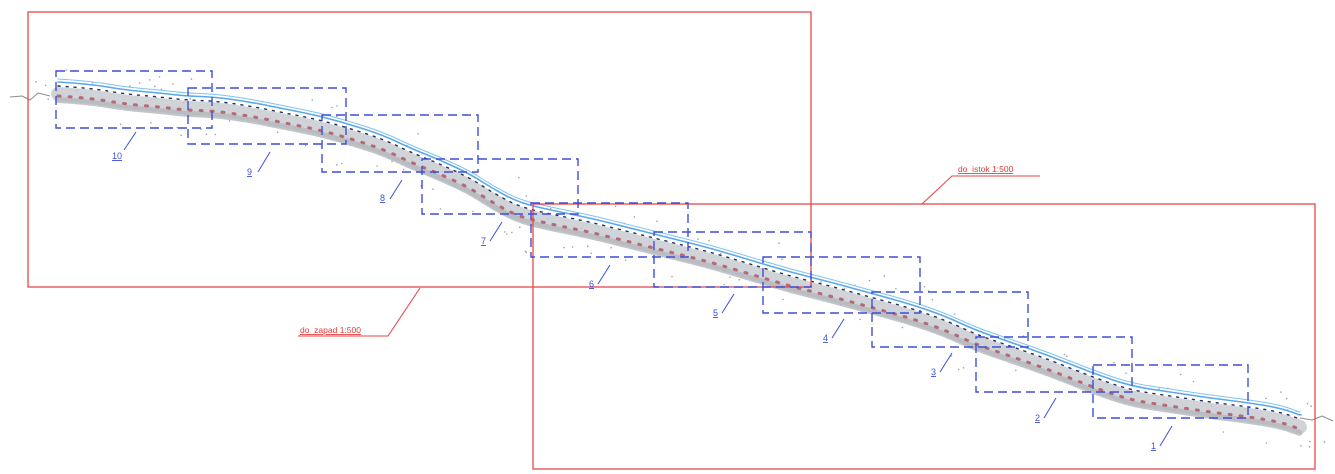 This screenshot has width=1335, height=474. What do you see at coordinates (1037, 418) in the screenshot?
I see `sheet-label-2: 2` at bounding box center [1037, 418].